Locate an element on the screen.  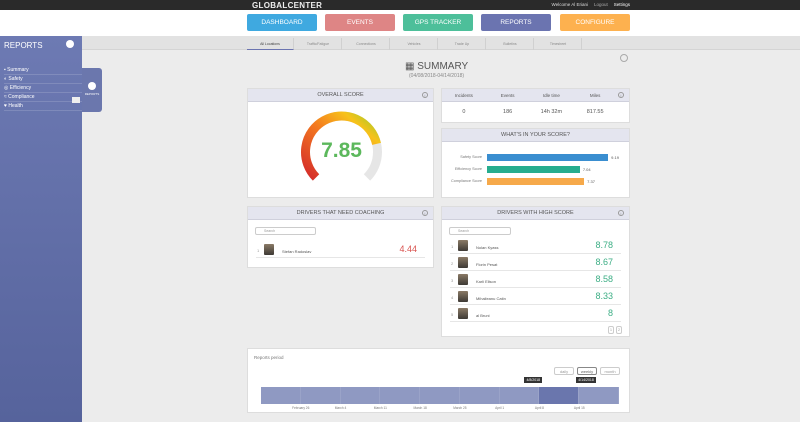
driver-name: al Bruni is located at coordinates (483, 315).